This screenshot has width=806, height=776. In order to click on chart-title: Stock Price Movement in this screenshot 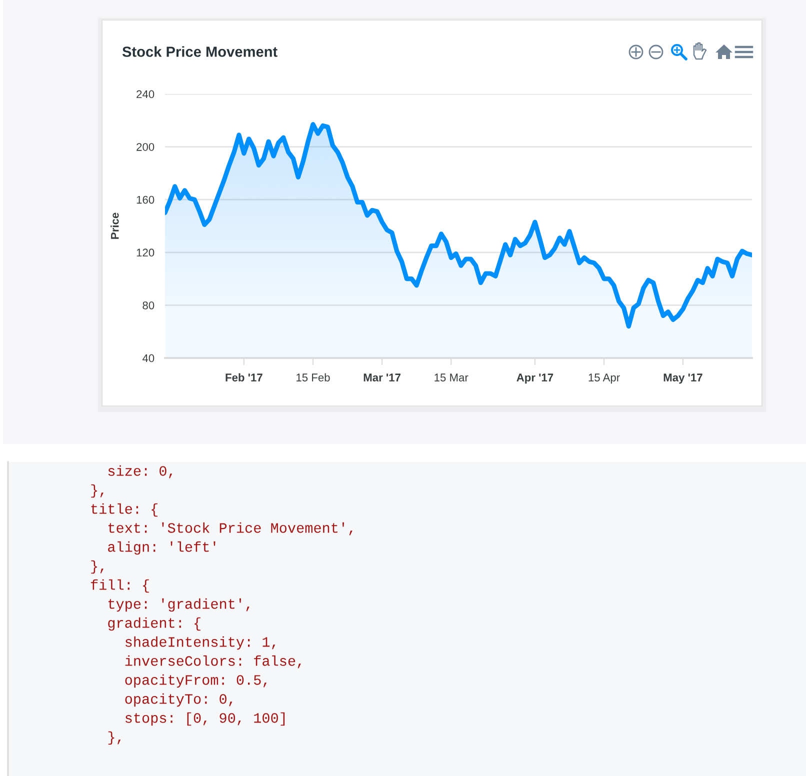, I will do `click(200, 51)`.